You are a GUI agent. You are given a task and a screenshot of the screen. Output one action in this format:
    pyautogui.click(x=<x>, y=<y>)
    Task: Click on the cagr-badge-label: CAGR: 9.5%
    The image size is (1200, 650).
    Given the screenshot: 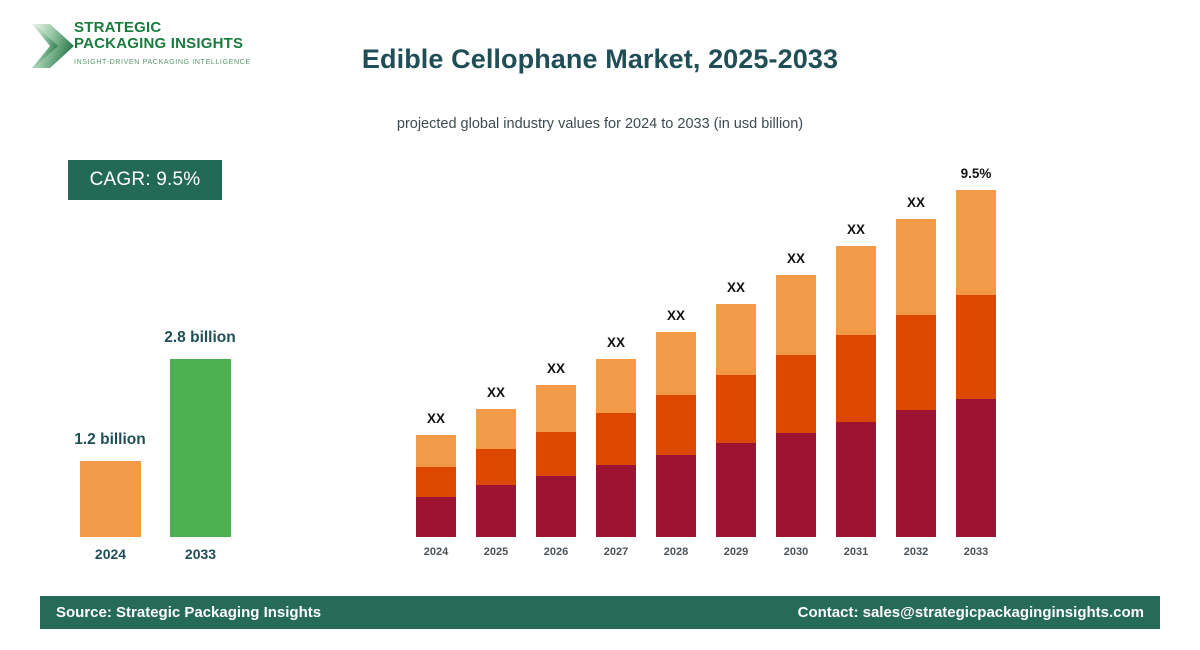 What is the action you would take?
    pyautogui.click(x=145, y=179)
    